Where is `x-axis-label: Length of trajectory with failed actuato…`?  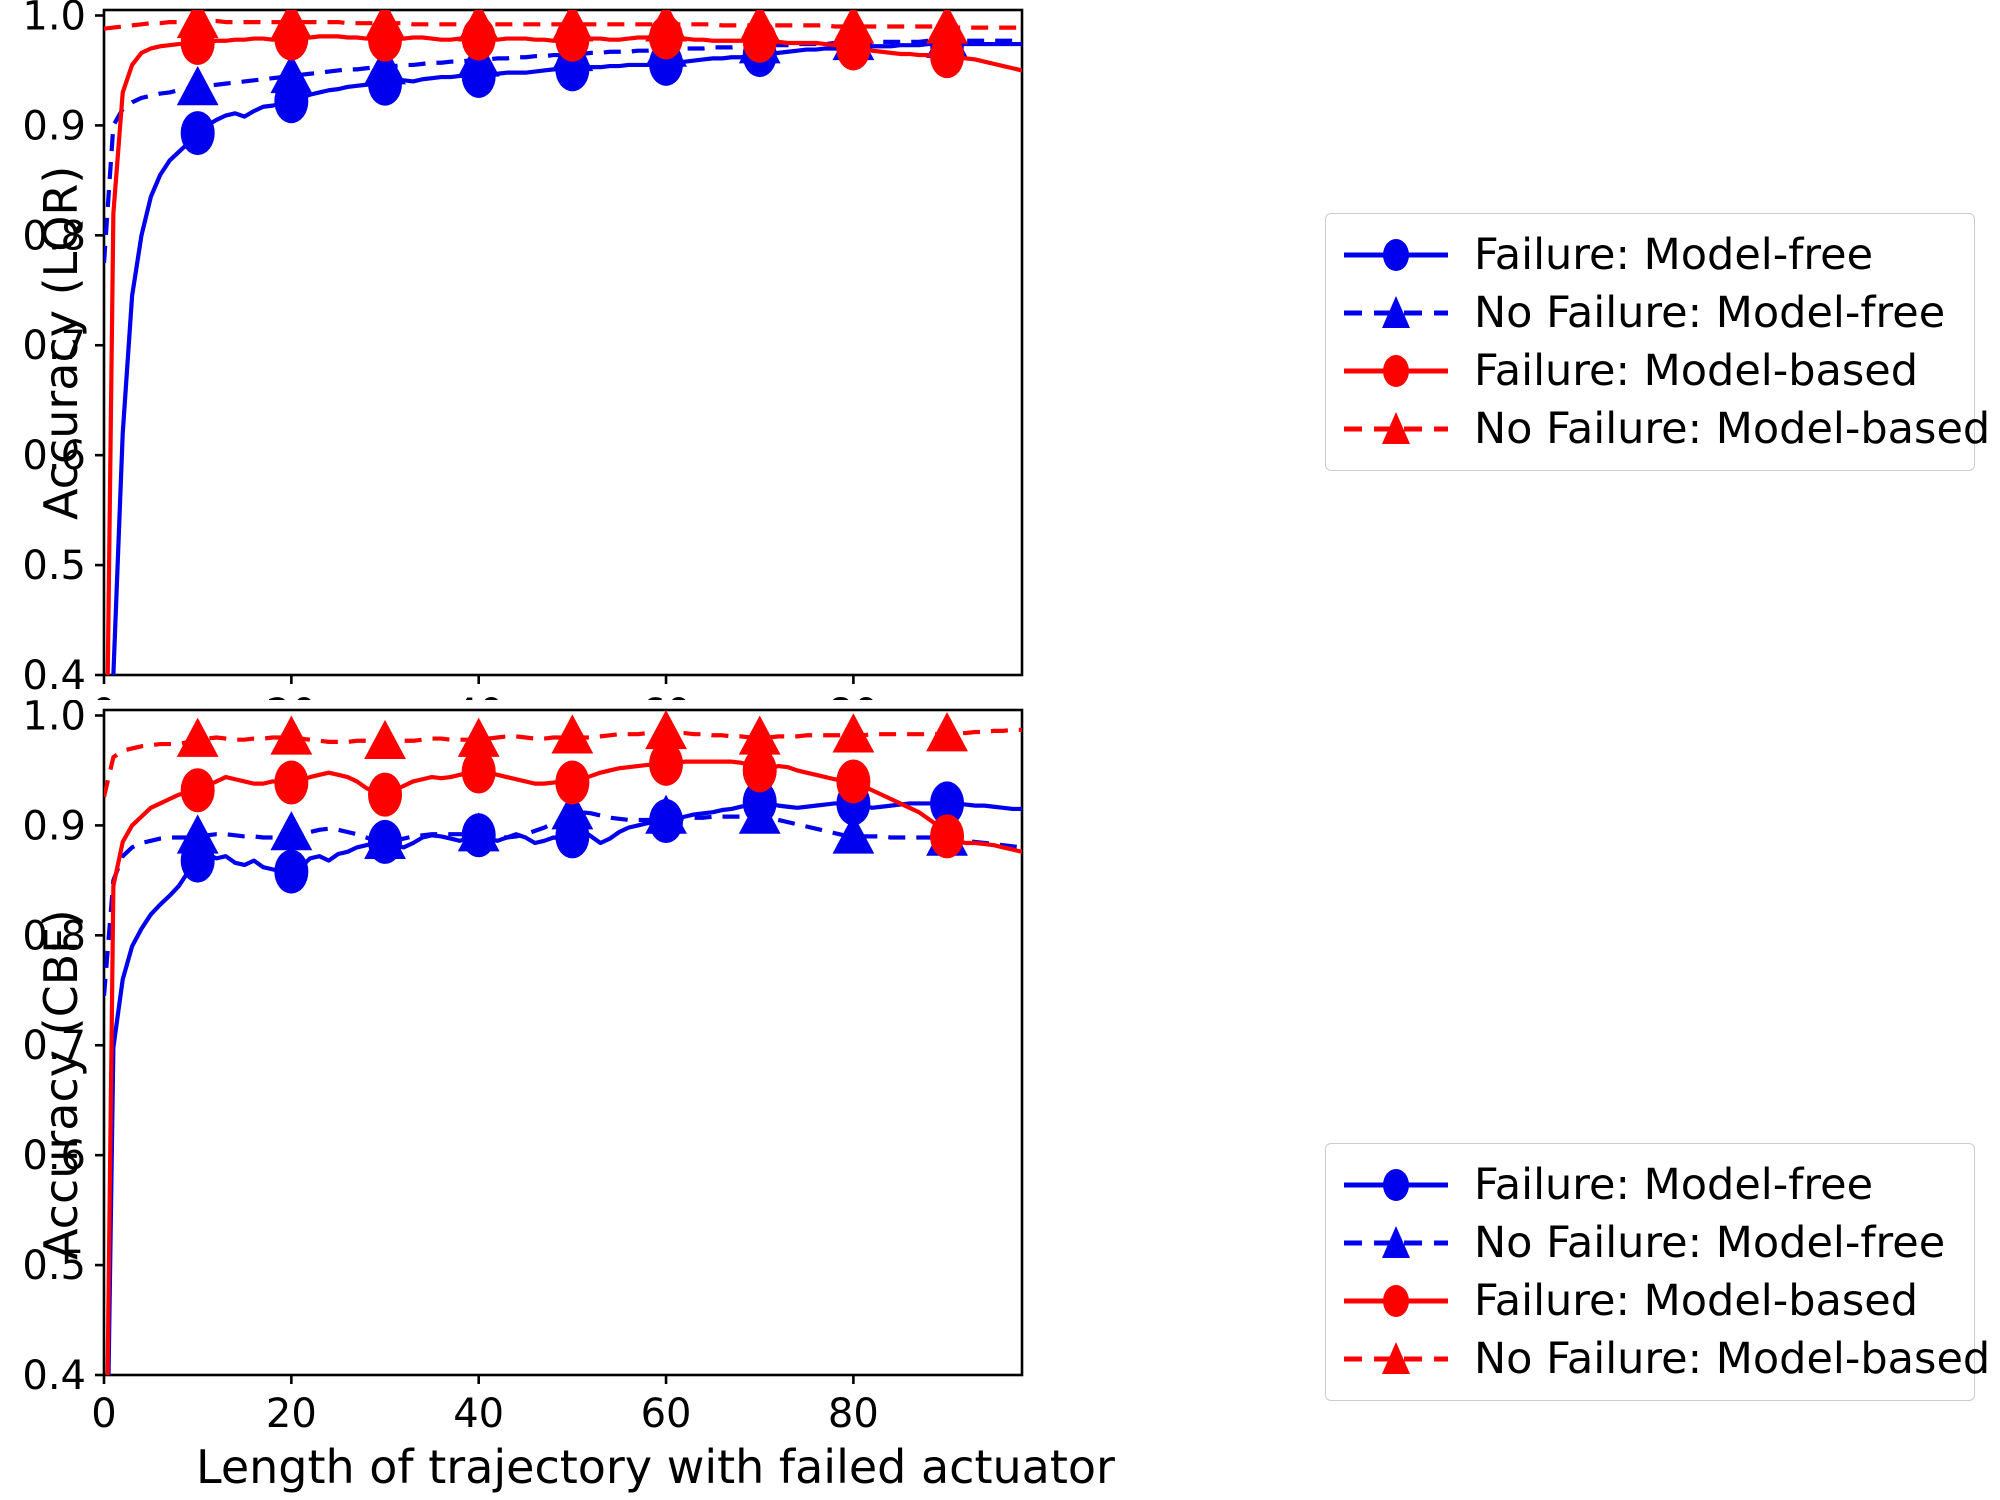 x-axis-label: Length of trajectory with failed actuato… is located at coordinates (655, 1467).